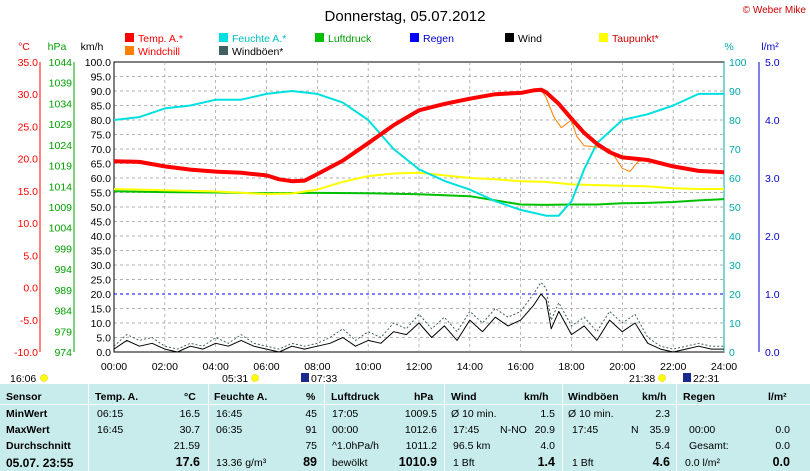 Image resolution: width=810 pixels, height=471 pixels. I want to click on stats-header-temp-unit: °C, so click(190, 397).